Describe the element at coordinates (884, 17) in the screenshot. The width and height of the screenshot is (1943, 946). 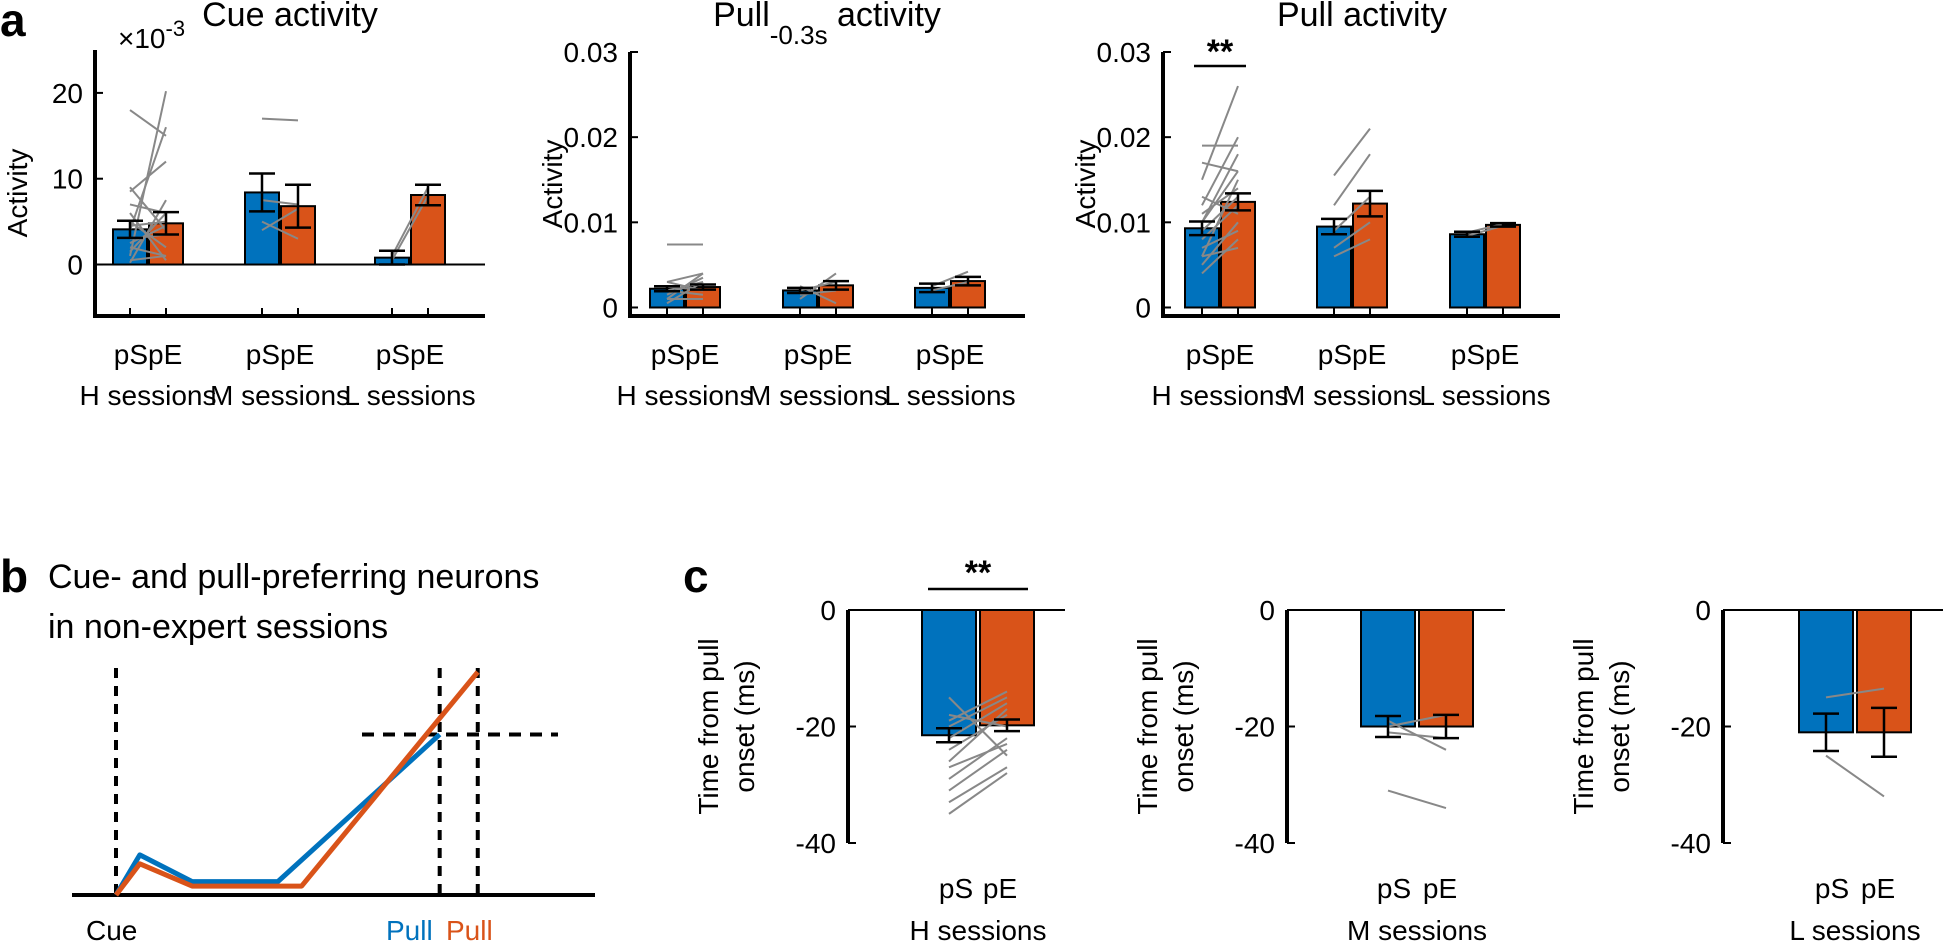
I see `chart-title-tail: activity` at that location.